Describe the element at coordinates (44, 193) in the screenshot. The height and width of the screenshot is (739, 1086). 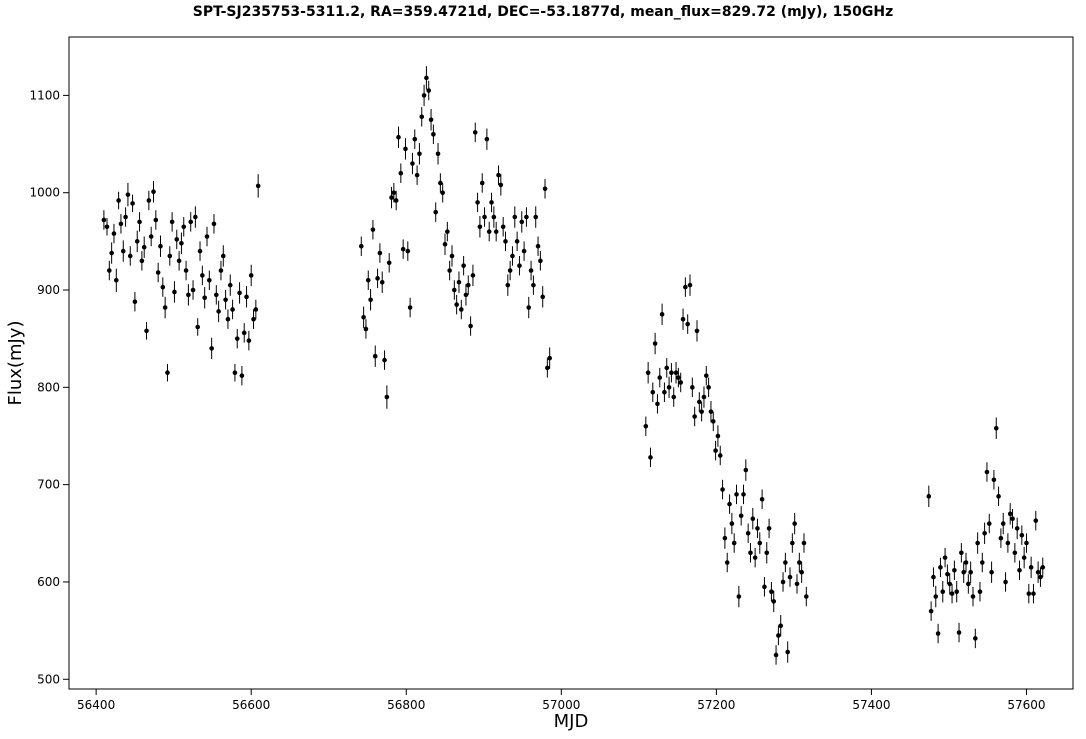
I see `y-tick-label: 1000` at that location.